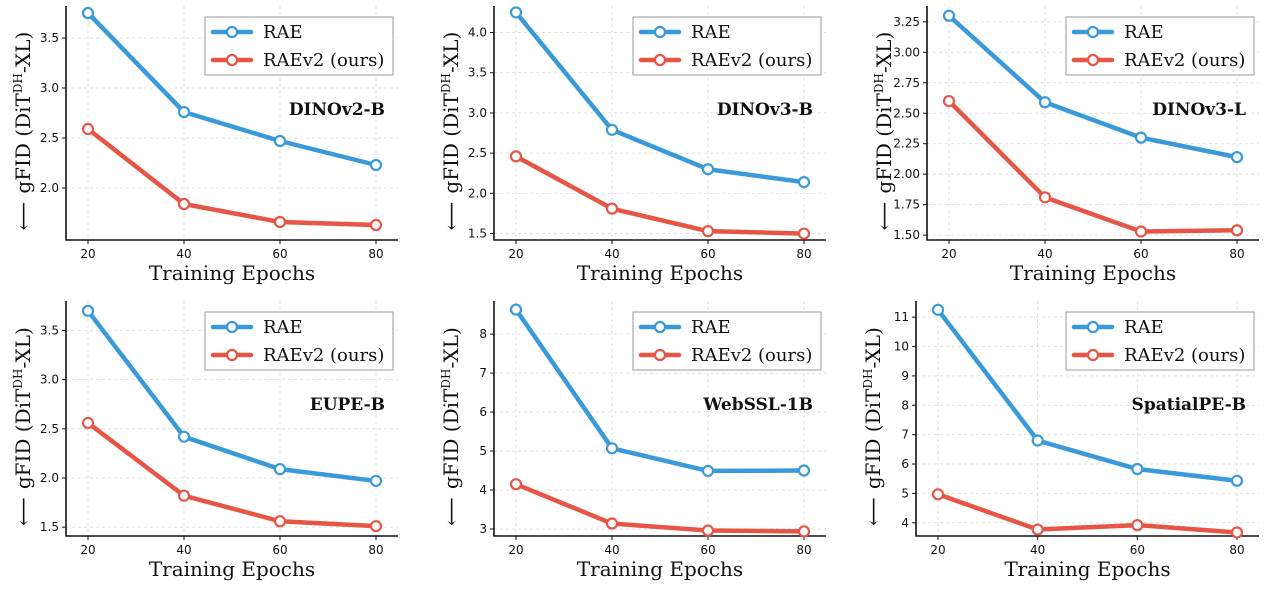  What do you see at coordinates (757, 405) in the screenshot?
I see `panel-label: WebSSL-1B` at bounding box center [757, 405].